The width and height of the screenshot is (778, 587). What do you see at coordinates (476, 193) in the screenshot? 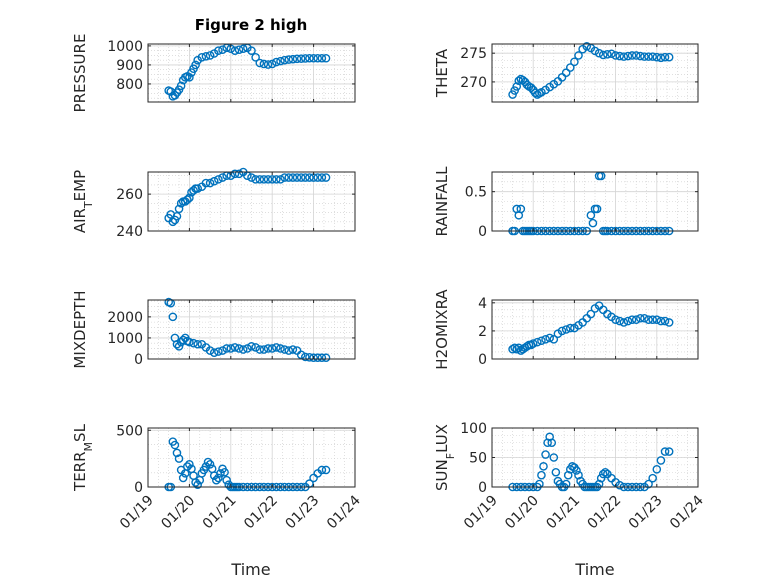
I see `y-tick-label: 0.5` at bounding box center [476, 193].